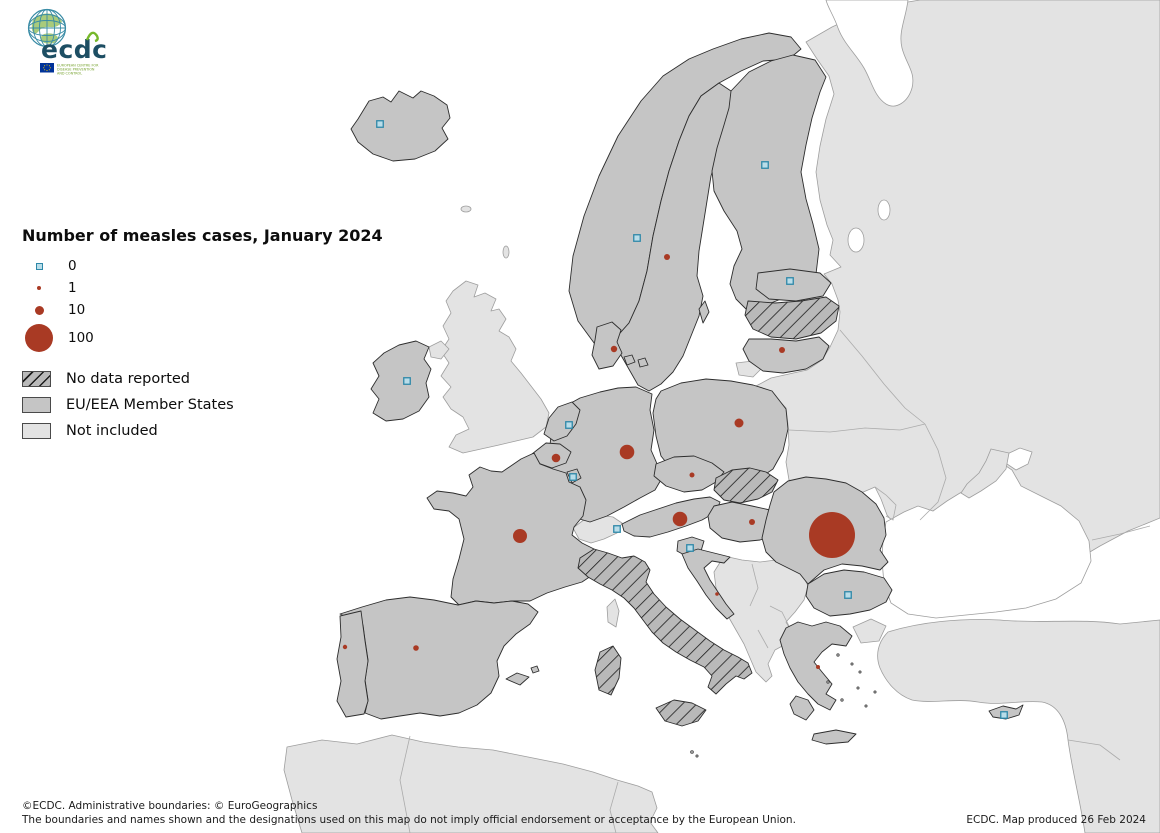 Image resolution: width=1160 pixels, height=833 pixels. Describe the element at coordinates (569, 425) in the screenshot. I see `map-symbol-netherlands` at that location.